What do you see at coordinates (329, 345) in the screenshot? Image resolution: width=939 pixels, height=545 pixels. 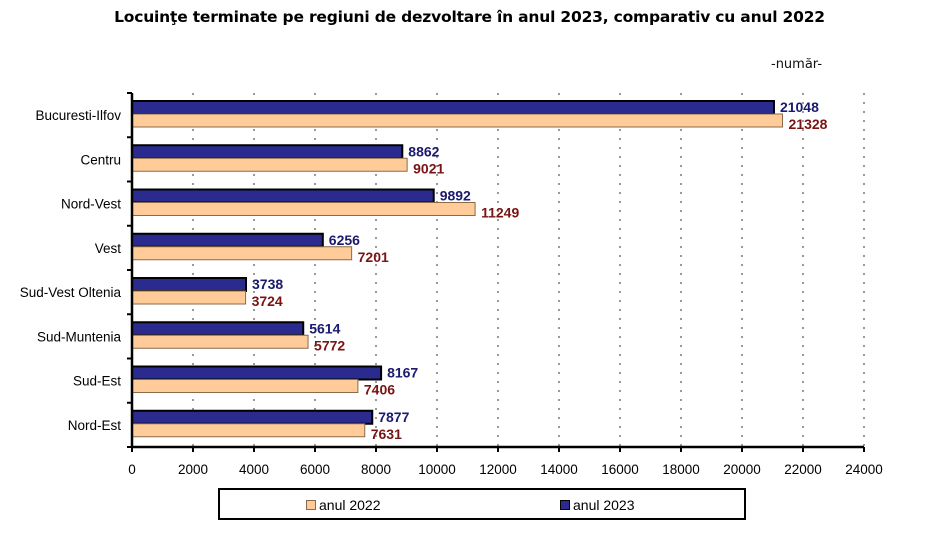 I see `value-label-2022: 5772` at bounding box center [329, 345].